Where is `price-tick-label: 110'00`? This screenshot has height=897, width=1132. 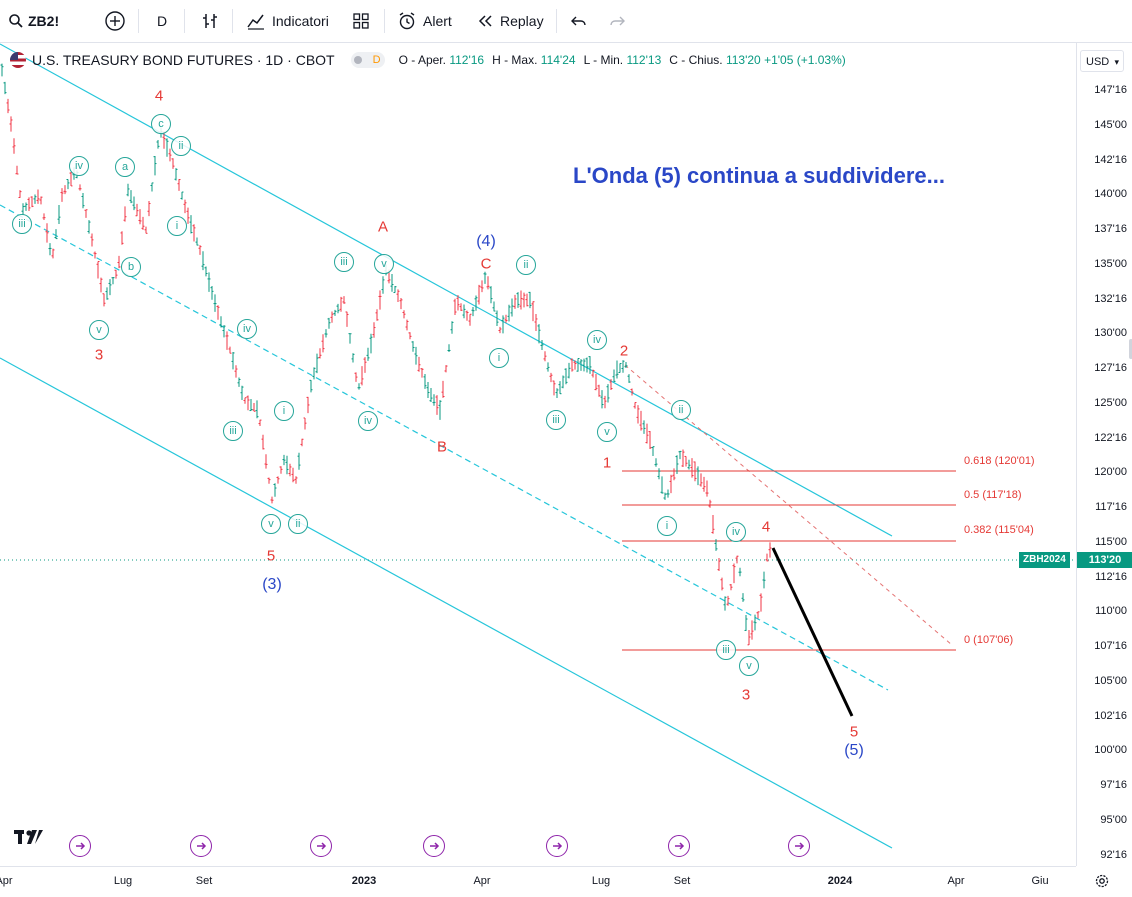
price-tick-label: 110'00 is located at coordinates (1111, 611).